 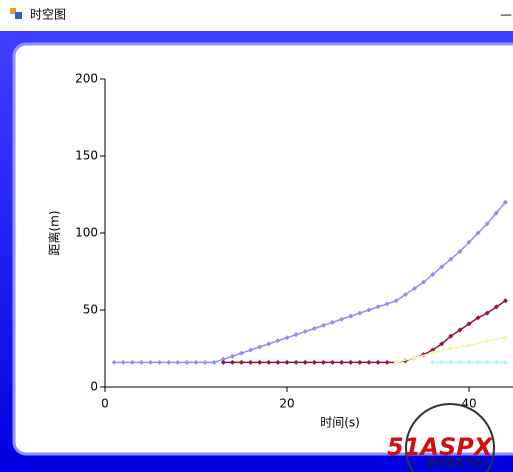 What do you see at coordinates (94, 387) in the screenshot?
I see `y-tick-label: 0` at bounding box center [94, 387].